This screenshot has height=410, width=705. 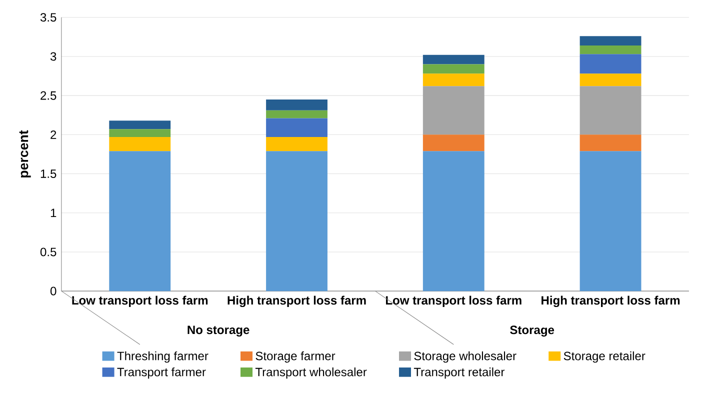 What do you see at coordinates (605, 357) in the screenshot?
I see `legend-label: Storage retailer` at bounding box center [605, 357].